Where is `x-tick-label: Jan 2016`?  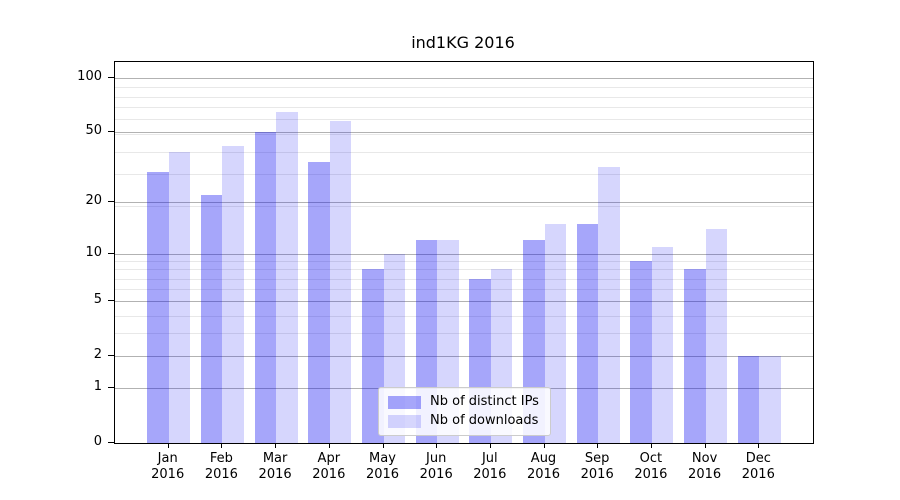
x-tick-label: Jan 2016 is located at coordinates (168, 466).